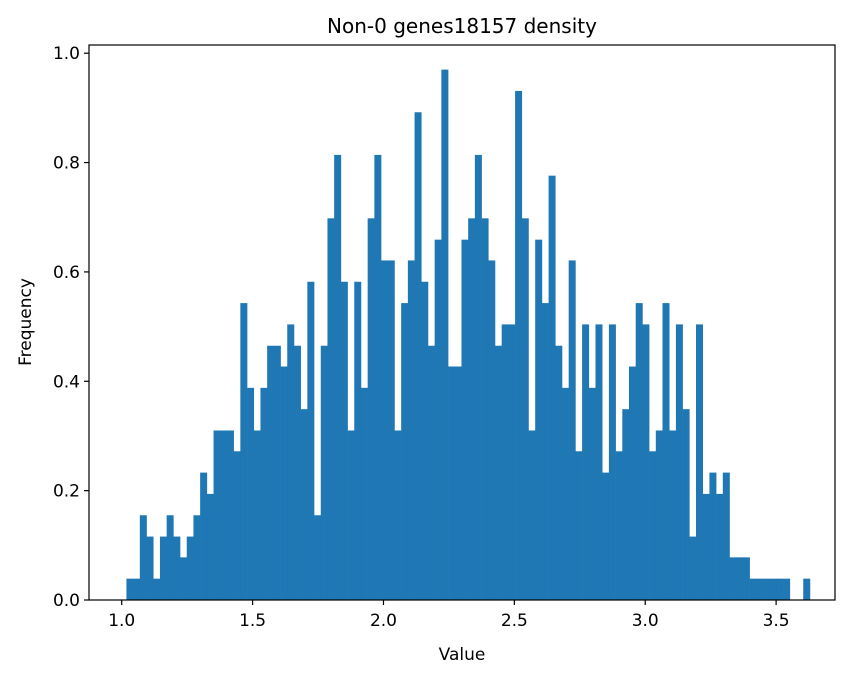 This screenshot has height=678, width=850. Describe the element at coordinates (252, 621) in the screenshot. I see `x-tick-label: 1.5` at that location.